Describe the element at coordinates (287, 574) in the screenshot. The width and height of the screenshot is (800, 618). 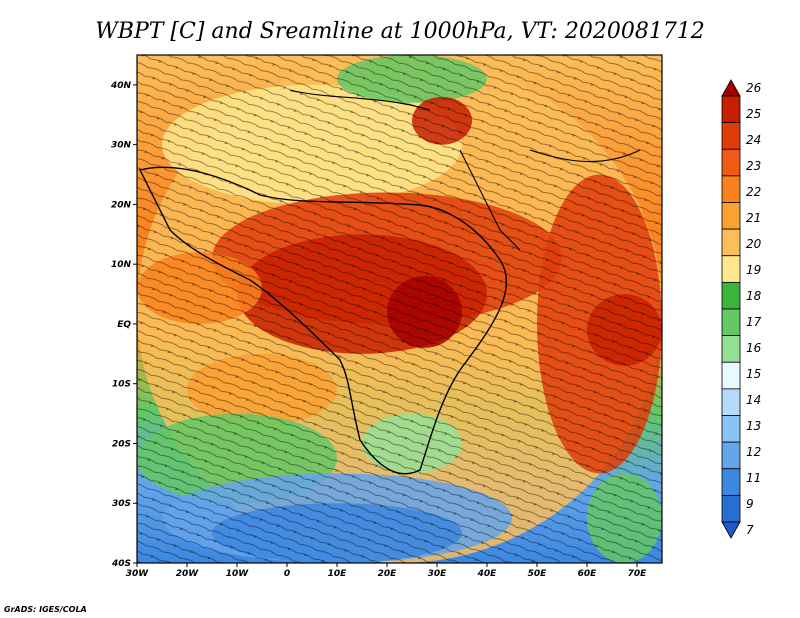
I see `x-tick-label: 0` at that location.